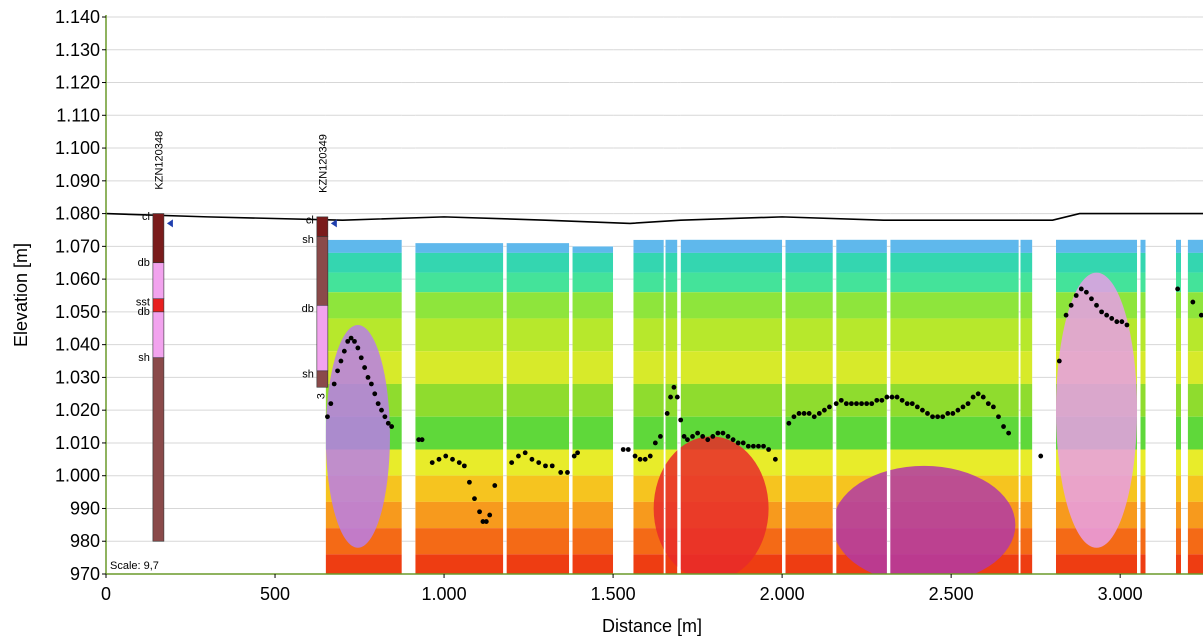  I want to click on y-tick-label: 1.090, so click(77, 181).